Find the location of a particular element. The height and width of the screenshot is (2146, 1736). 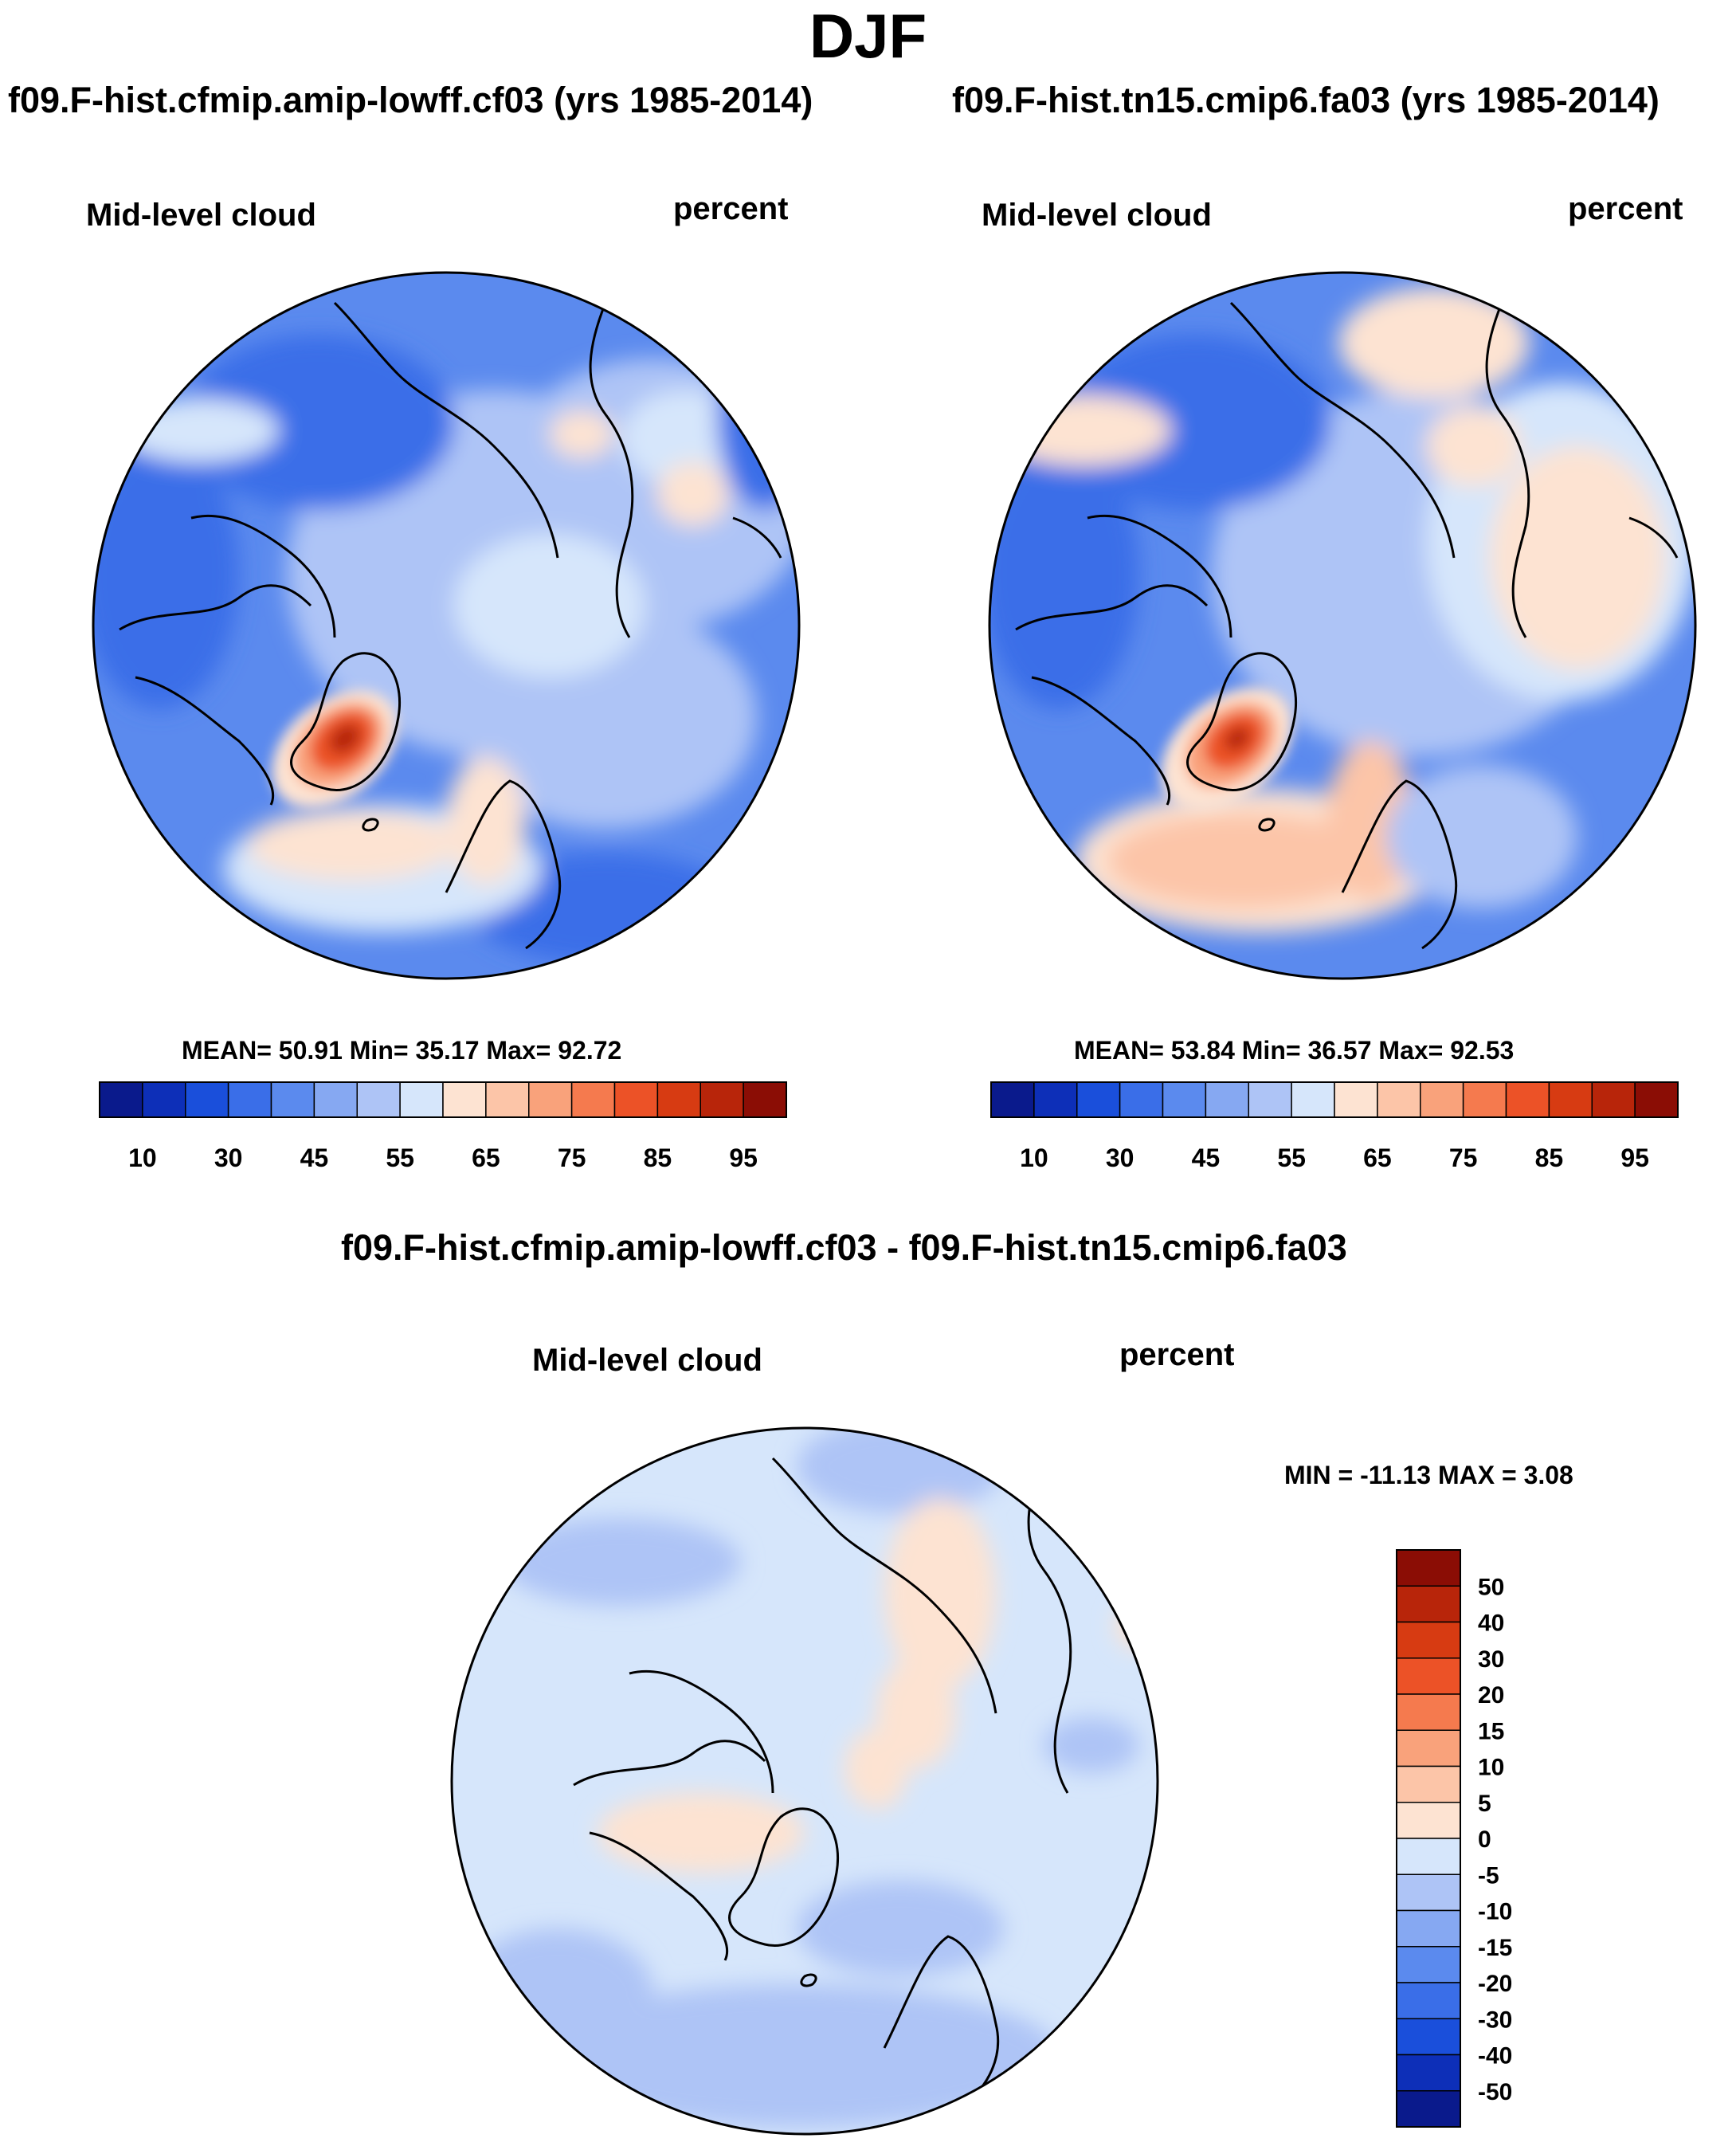

colorbar-3-tick-label: 20 is located at coordinates (1491, 1695).